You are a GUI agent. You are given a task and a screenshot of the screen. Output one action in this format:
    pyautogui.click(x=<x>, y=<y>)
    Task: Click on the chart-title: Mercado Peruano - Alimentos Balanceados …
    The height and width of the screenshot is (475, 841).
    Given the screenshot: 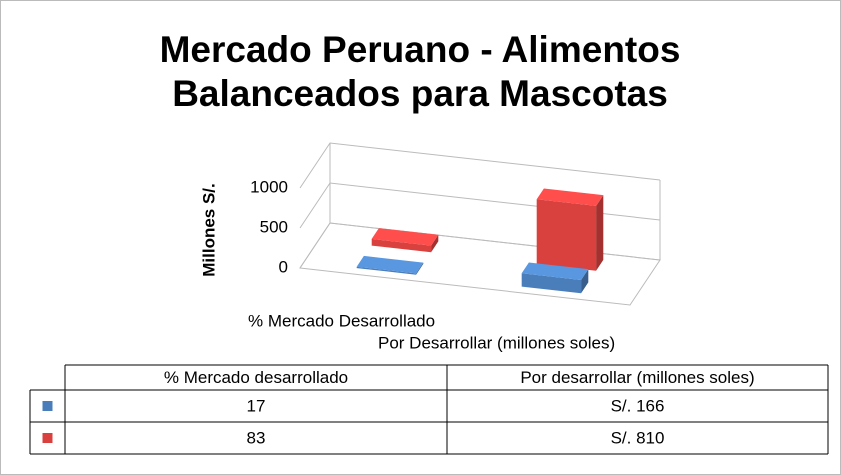 What is the action you would take?
    pyautogui.click(x=420, y=71)
    